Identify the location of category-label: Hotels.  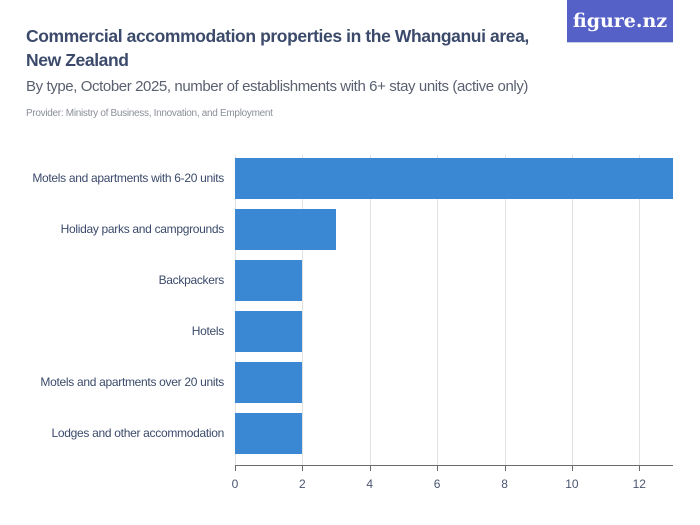
(208, 331).